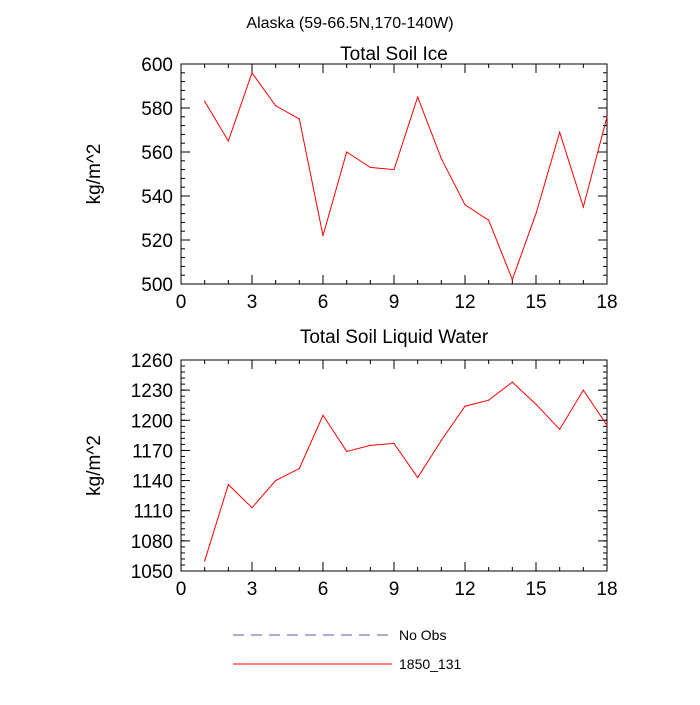 This screenshot has width=700, height=705. What do you see at coordinates (394, 54) in the screenshot?
I see `panel-title: Total Soil Ice` at bounding box center [394, 54].